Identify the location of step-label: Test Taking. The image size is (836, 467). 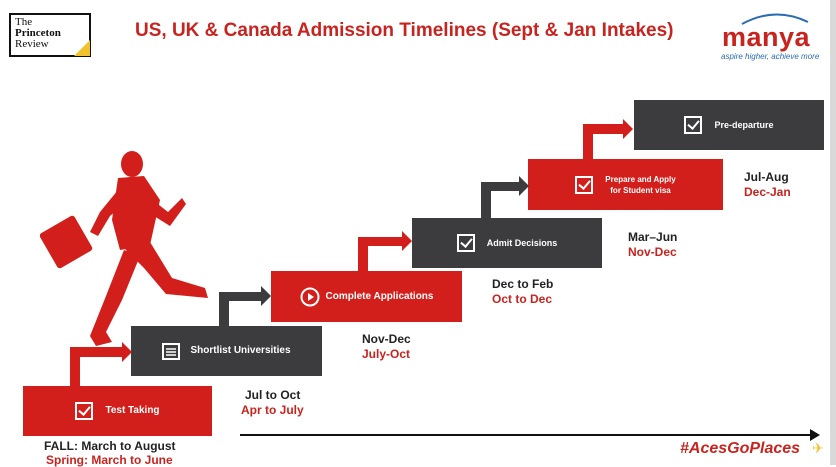
(132, 410).